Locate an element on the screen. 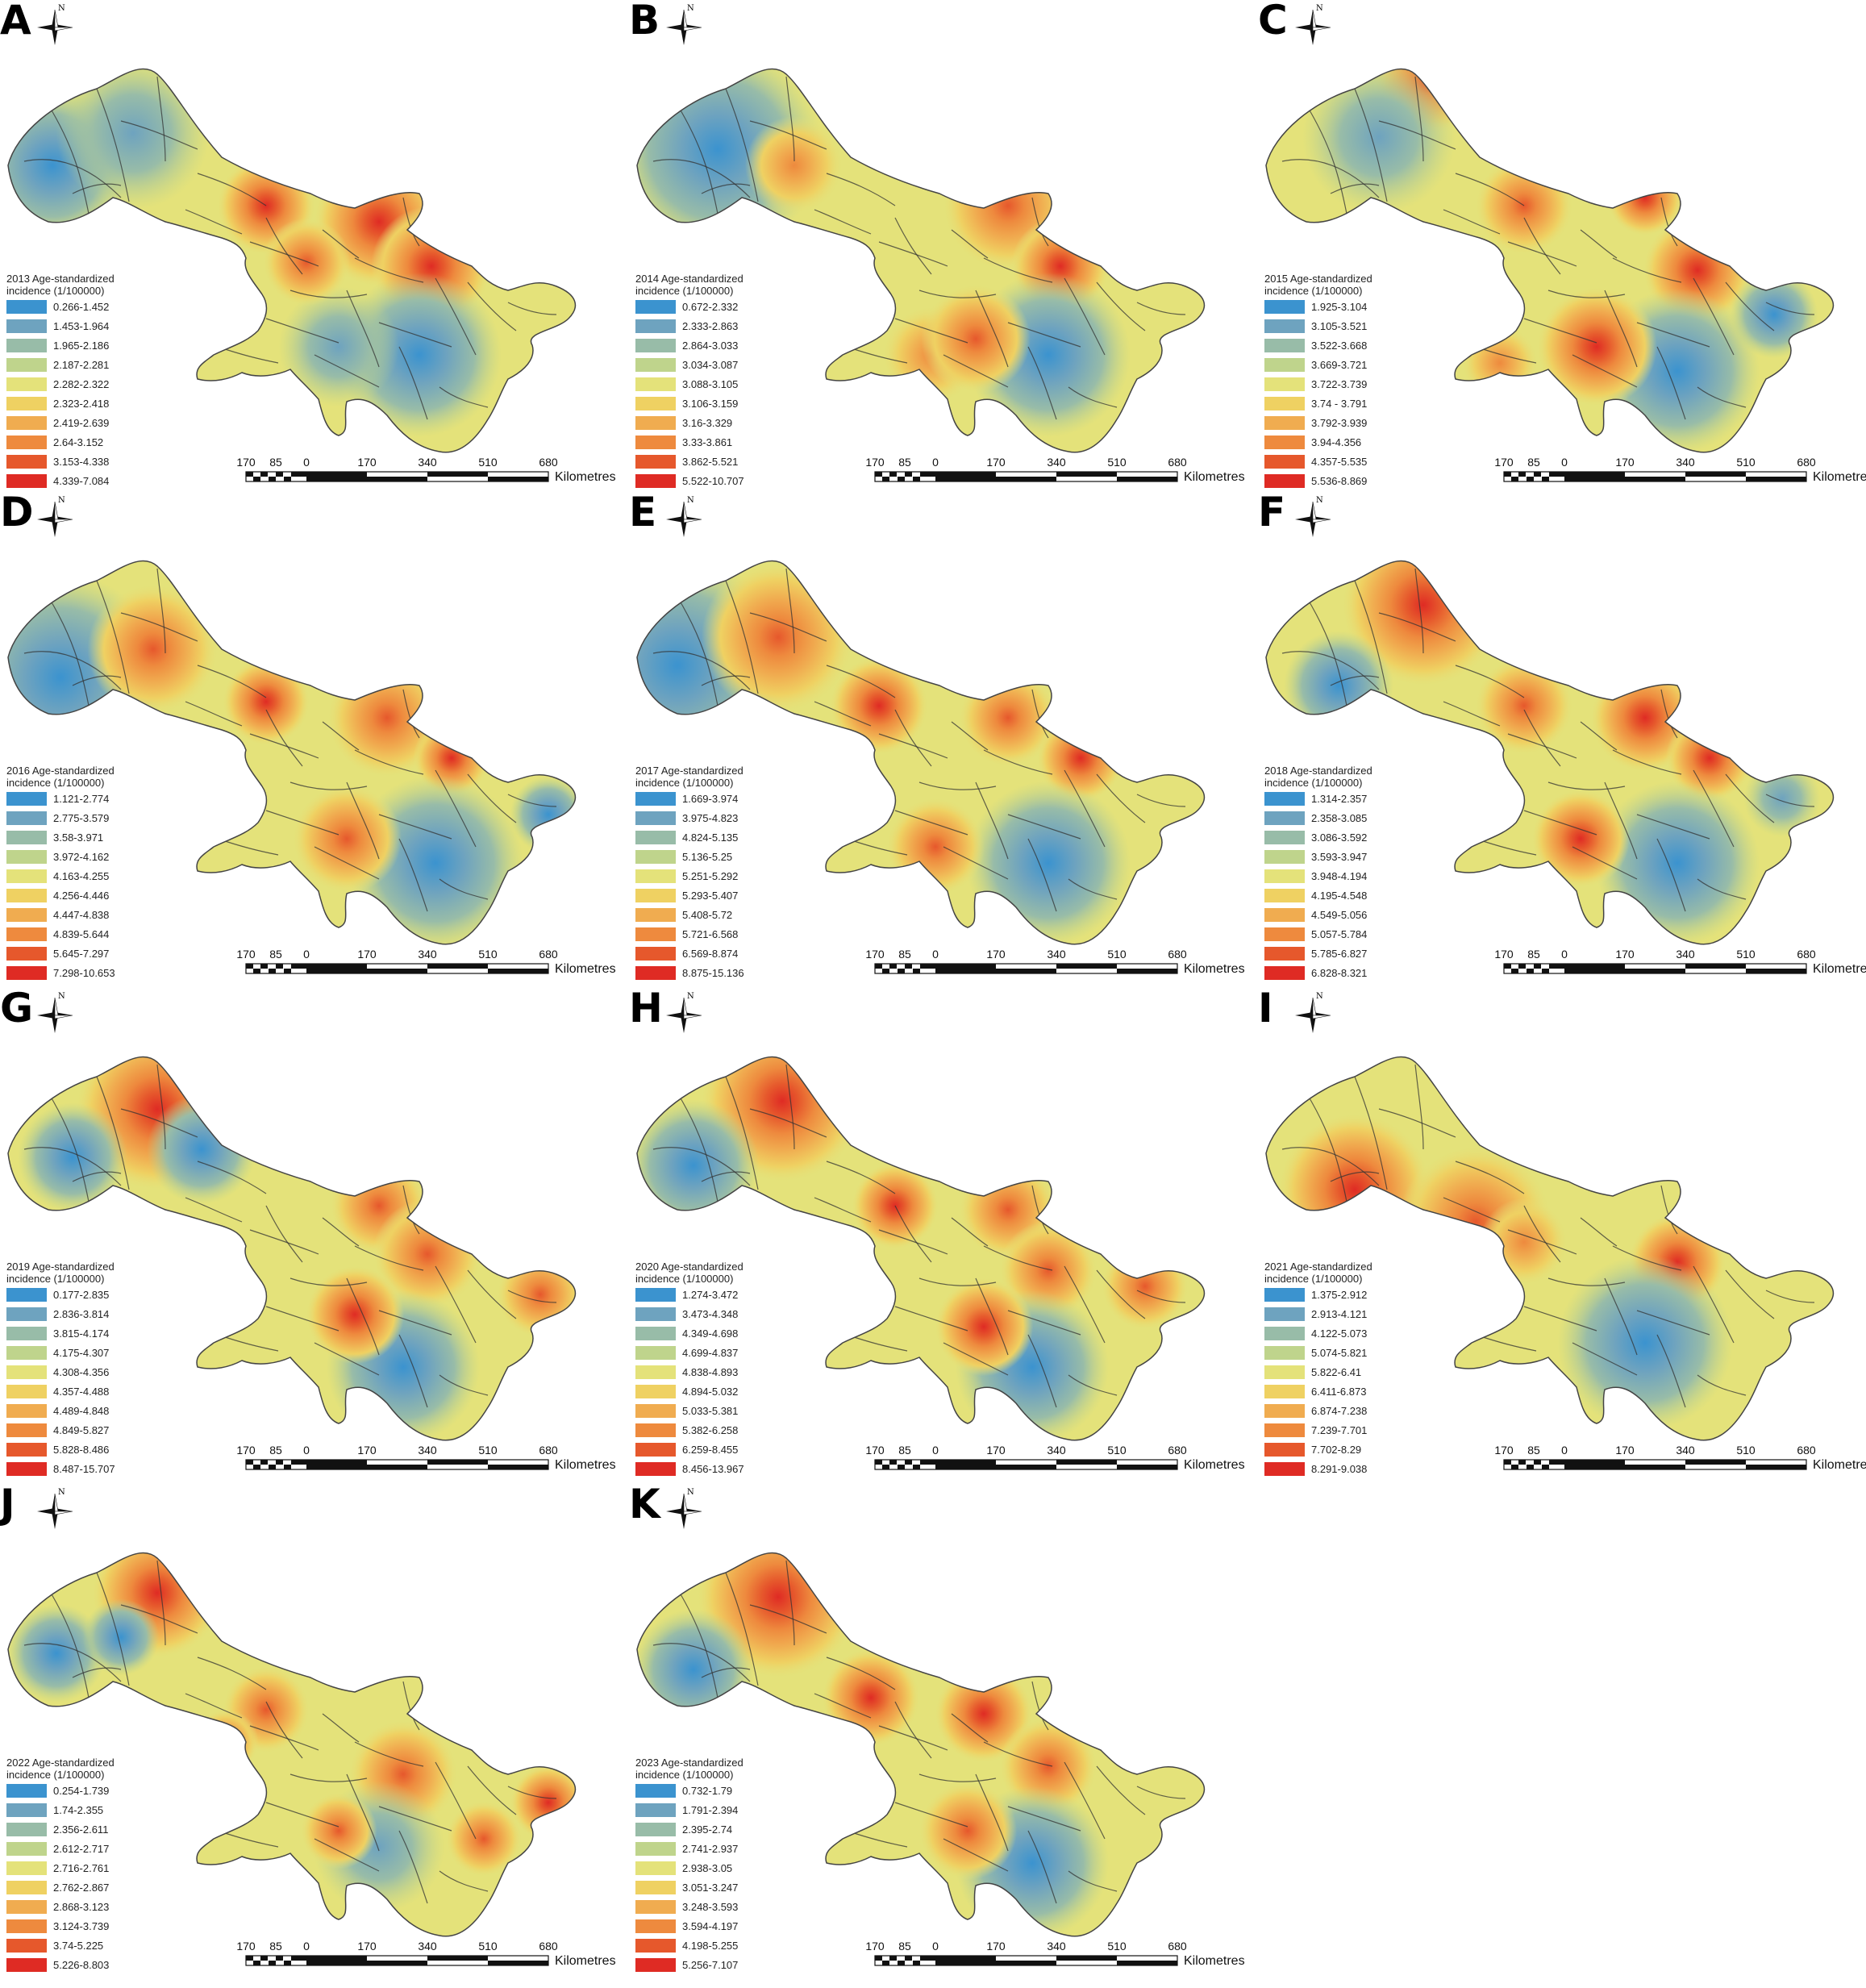  legend-item: 3.815-4.174 is located at coordinates (75, 1333).